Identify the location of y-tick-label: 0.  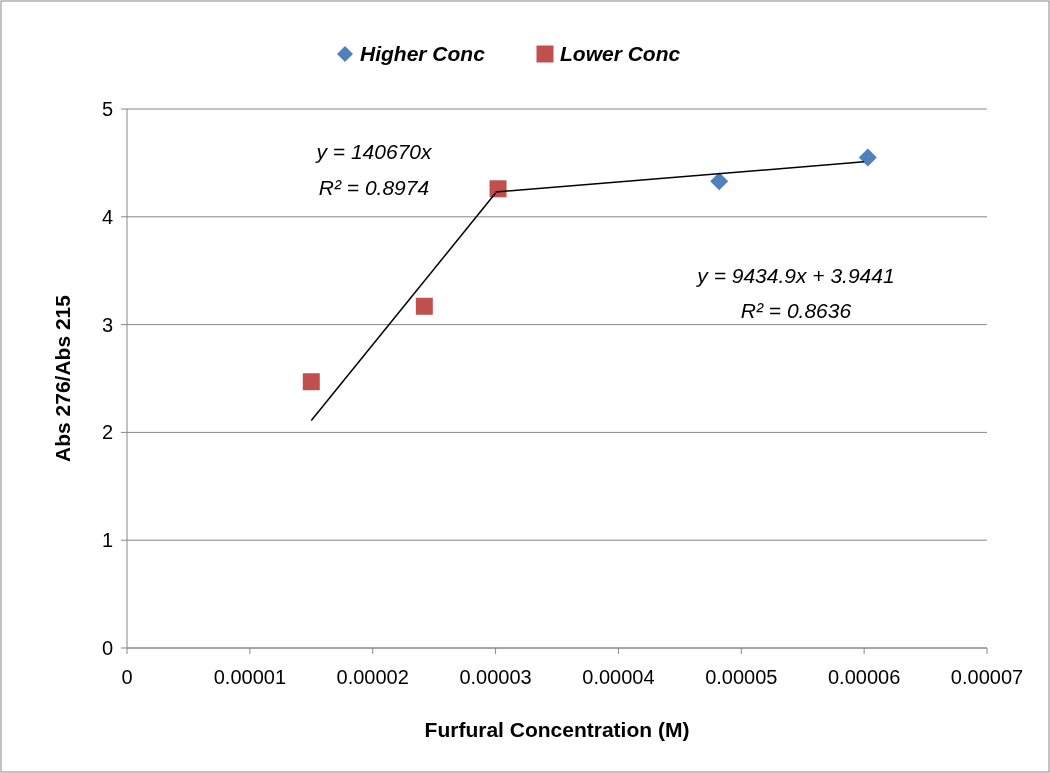
(107, 648).